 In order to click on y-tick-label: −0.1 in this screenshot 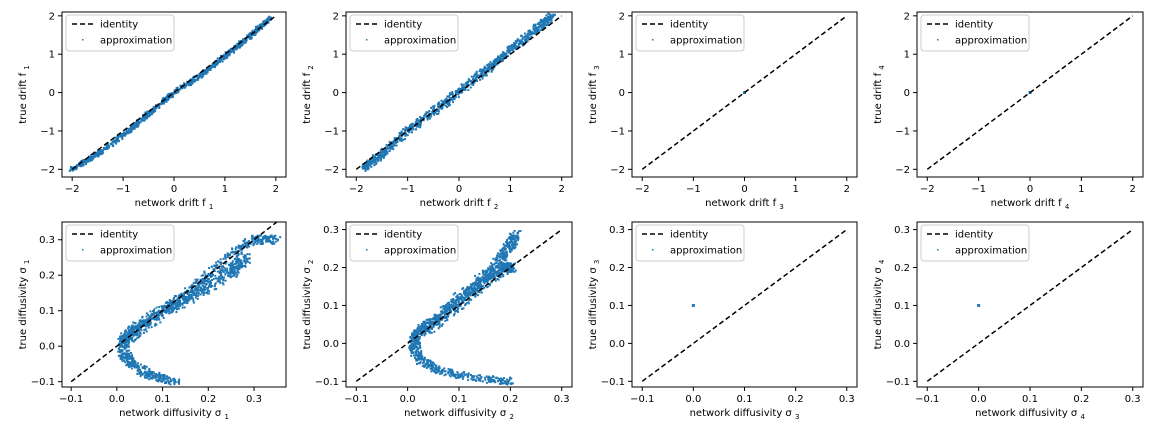, I will do `click(327, 382)`.